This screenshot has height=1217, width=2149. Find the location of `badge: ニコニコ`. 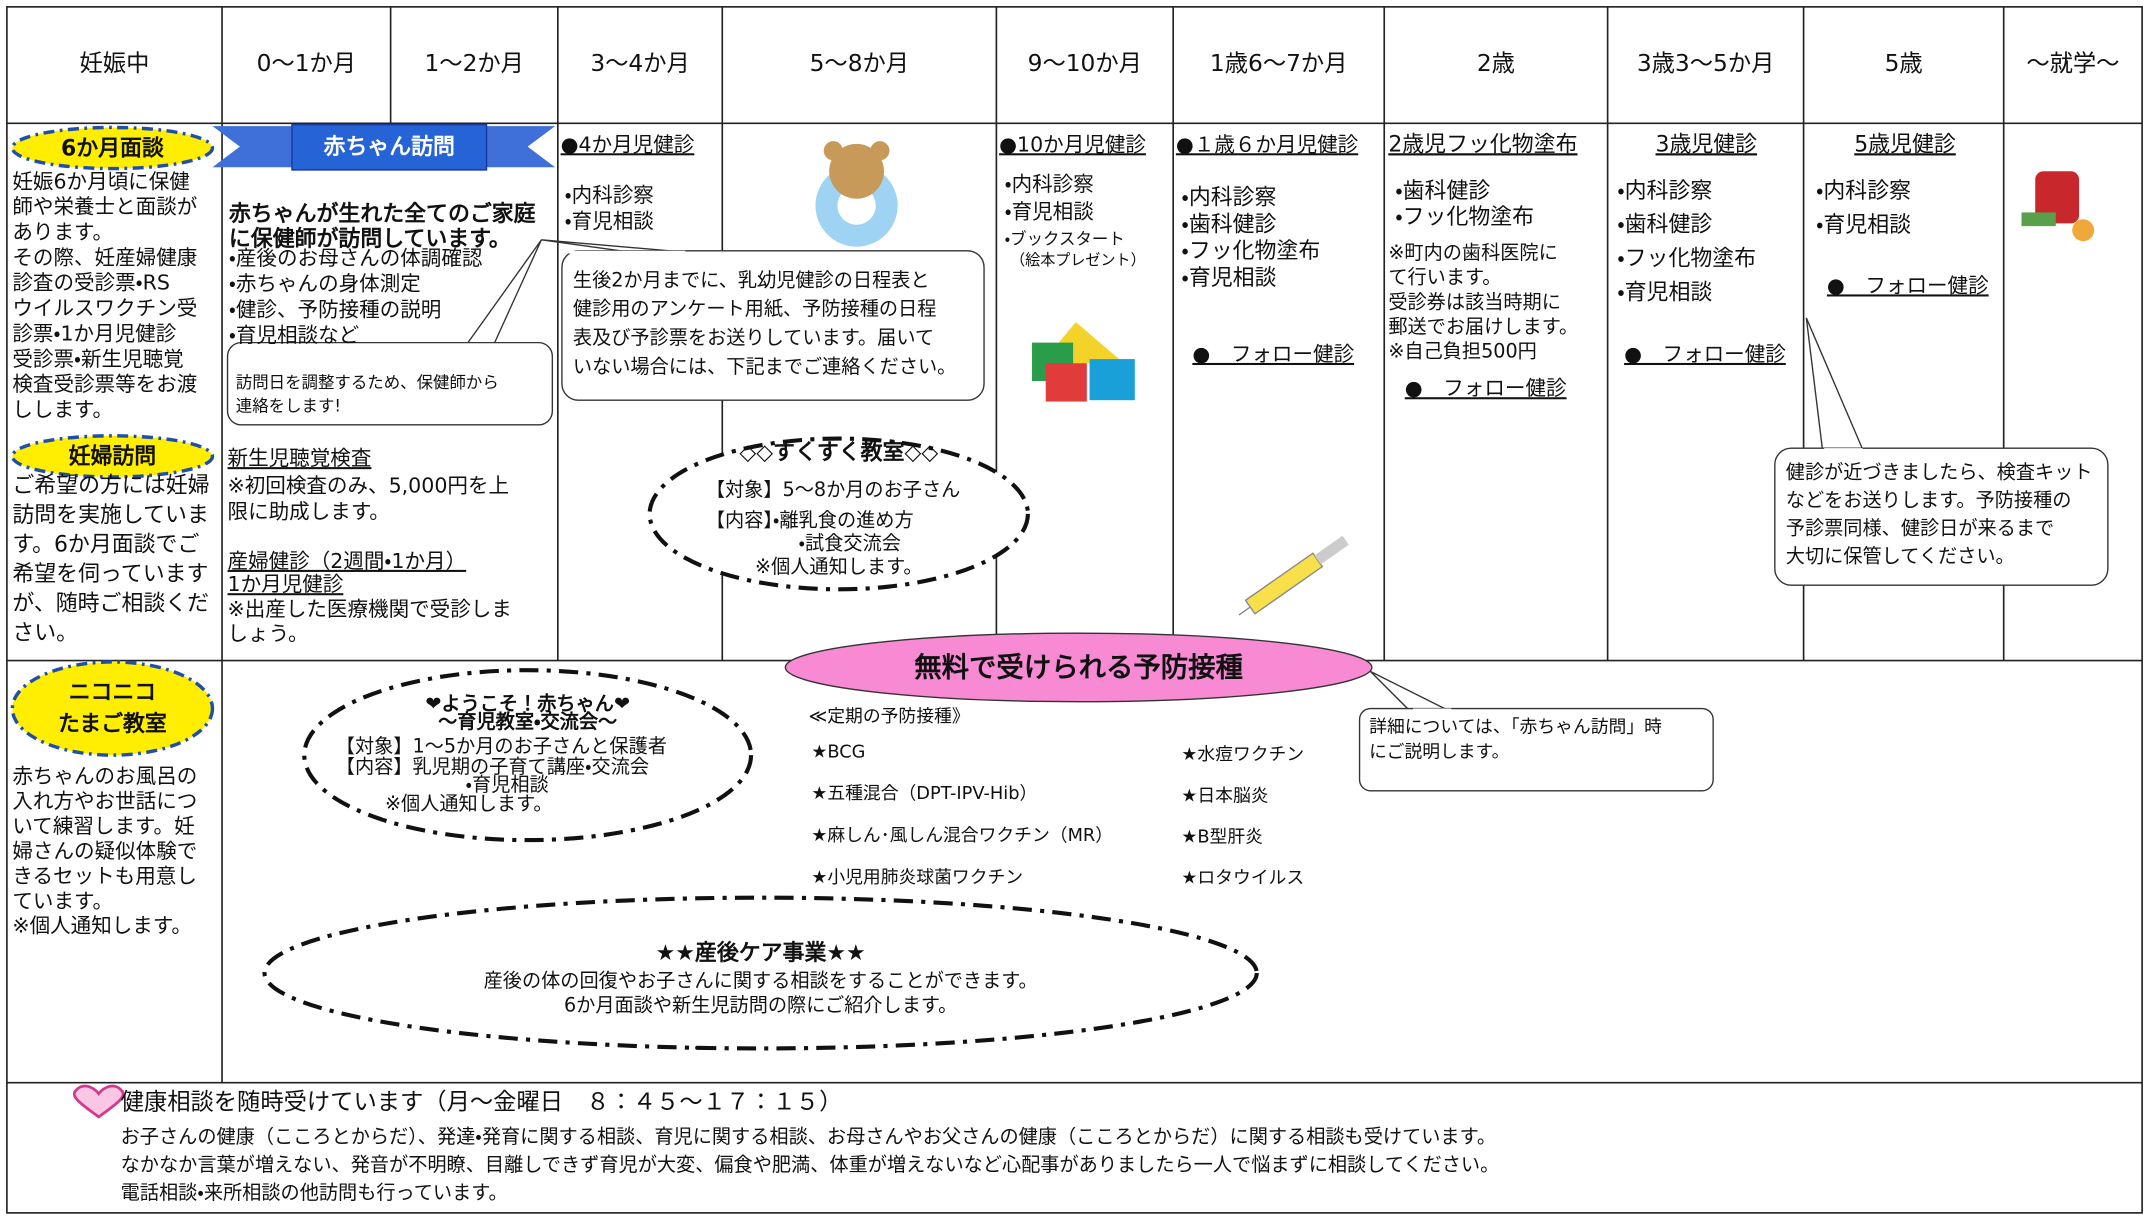

badge: ニコニコ is located at coordinates (113, 692).